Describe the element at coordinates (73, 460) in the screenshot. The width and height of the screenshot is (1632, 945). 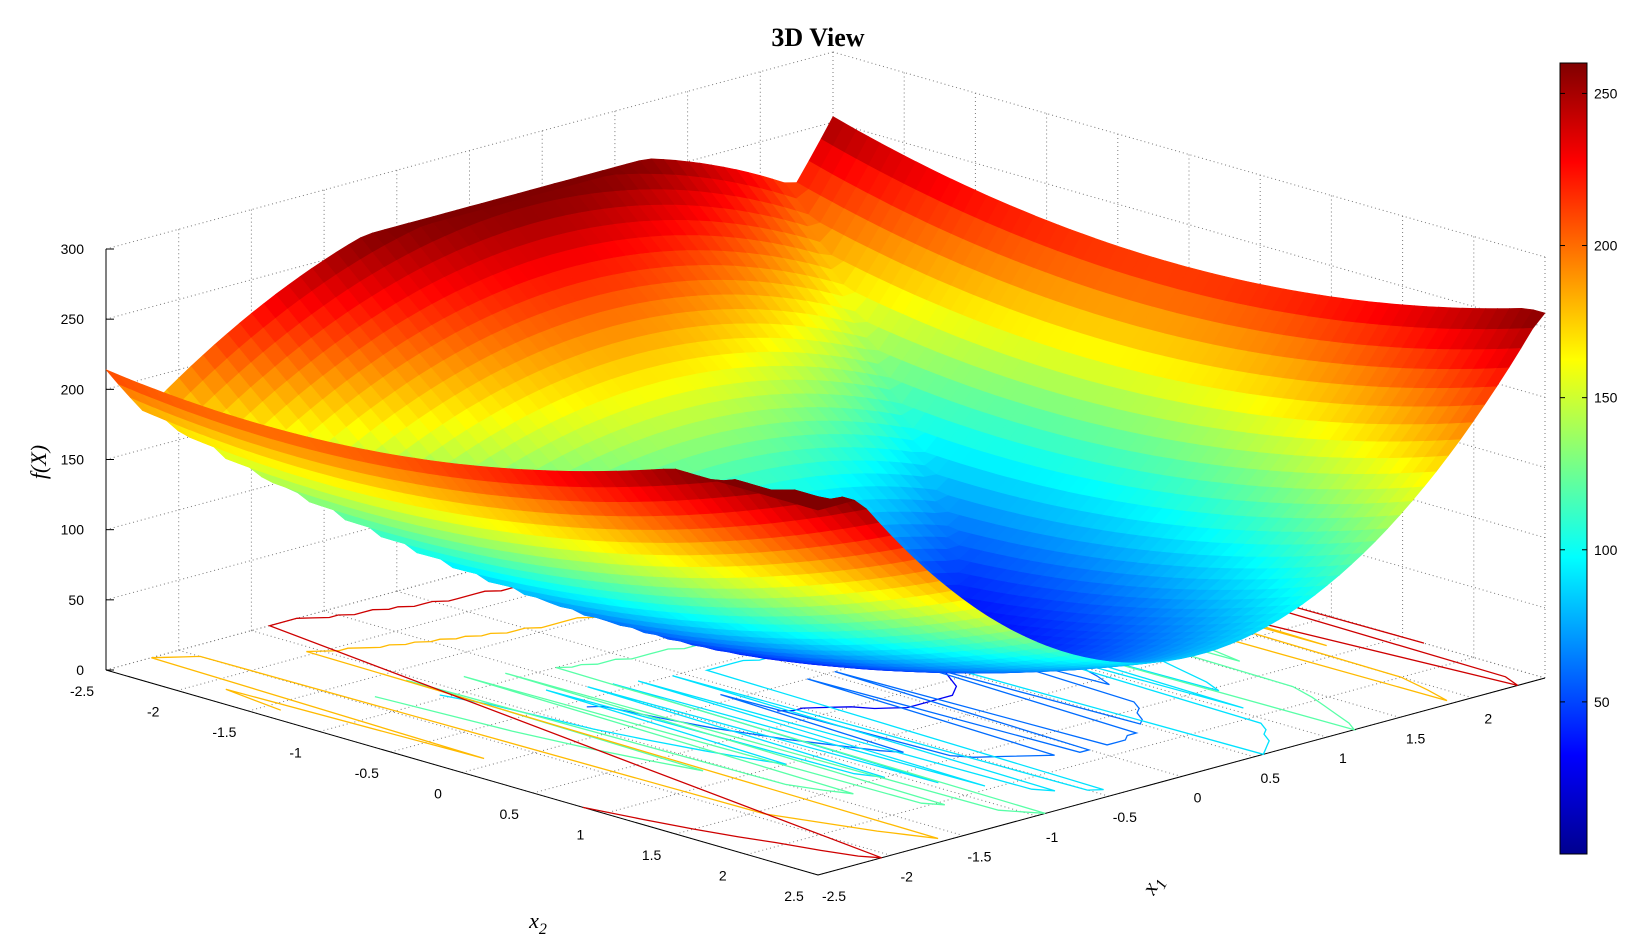
I see `z-tick-label: 150` at that location.